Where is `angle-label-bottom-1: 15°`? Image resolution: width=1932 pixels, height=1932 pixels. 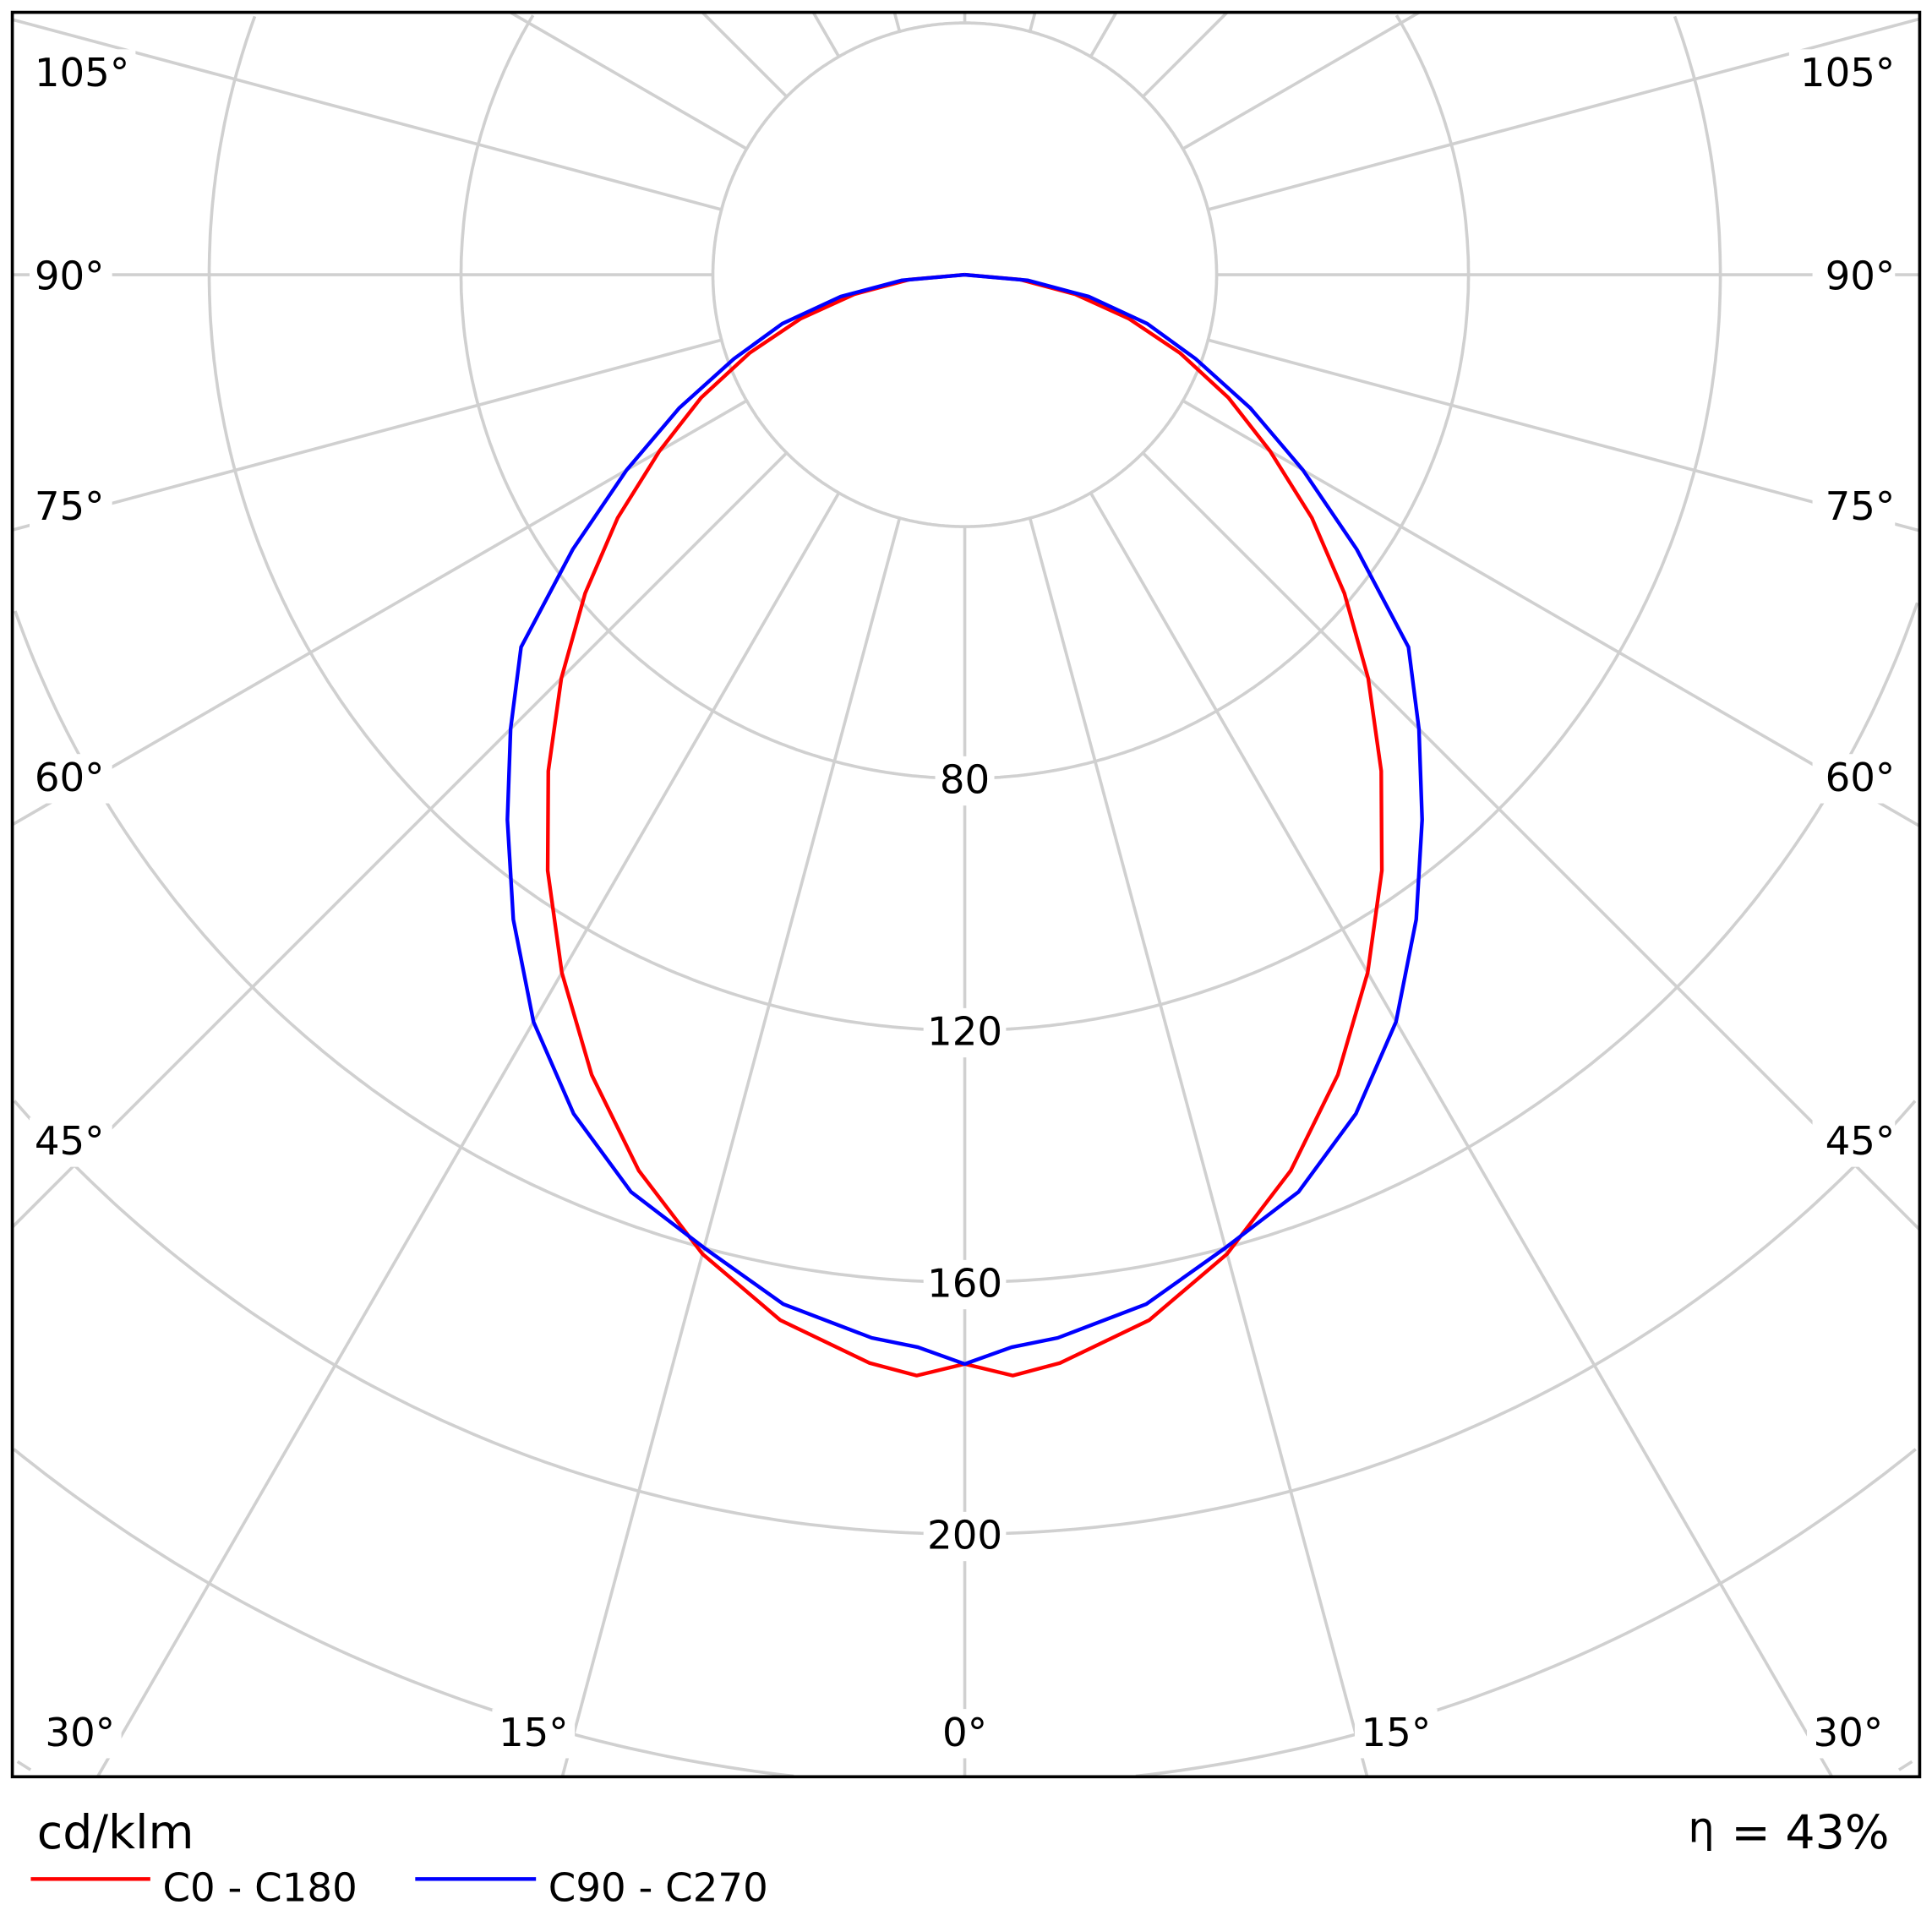
angle-label-bottom-1: 15° is located at coordinates (534, 1733).